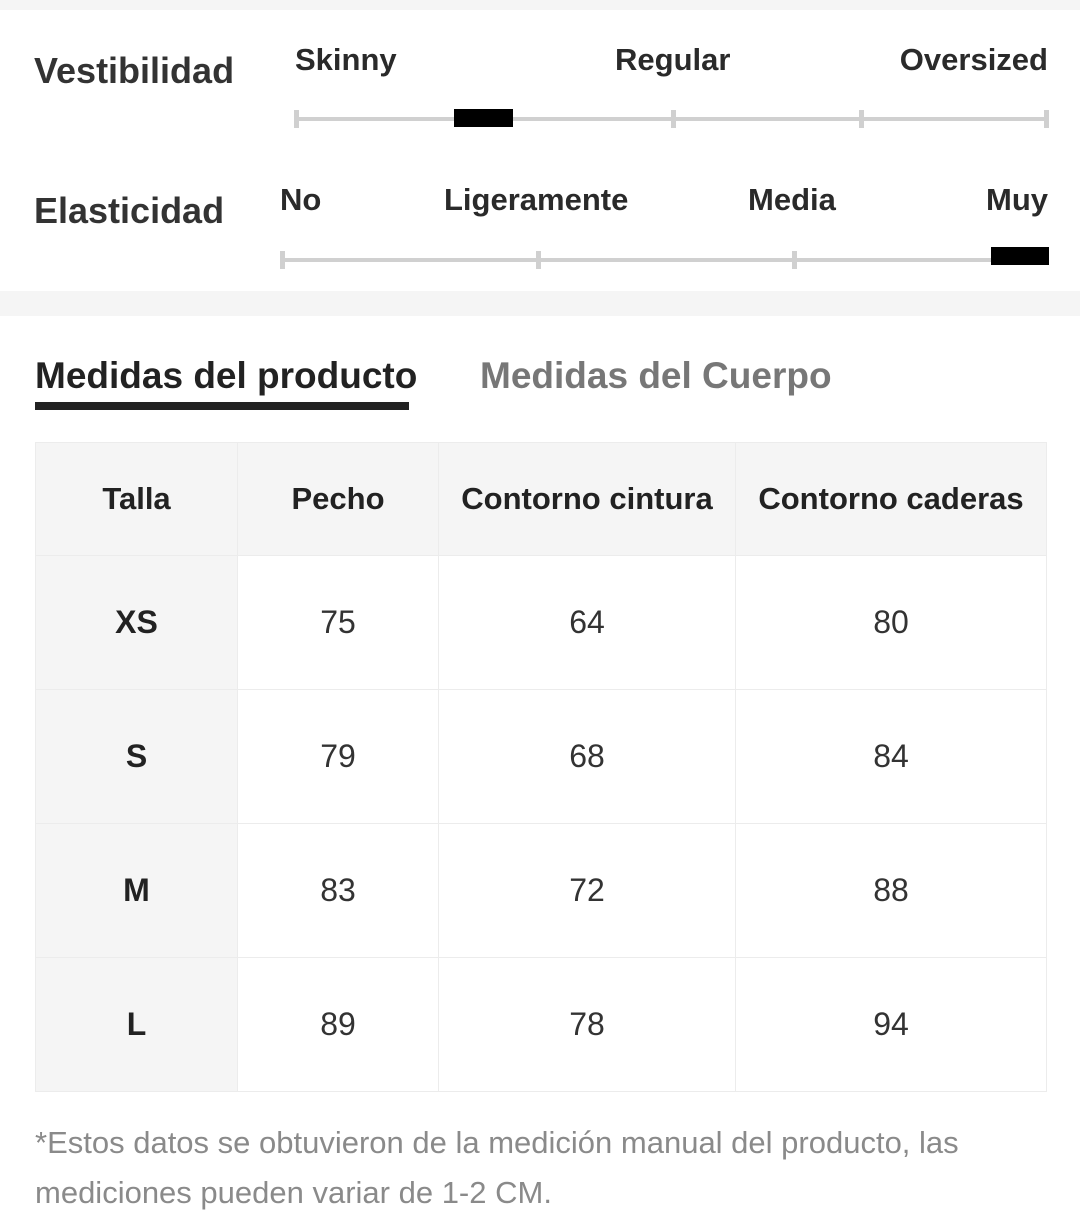 This screenshot has width=1080, height=1230. Describe the element at coordinates (587, 890) in the screenshot. I see `waist-cell: 72` at that location.